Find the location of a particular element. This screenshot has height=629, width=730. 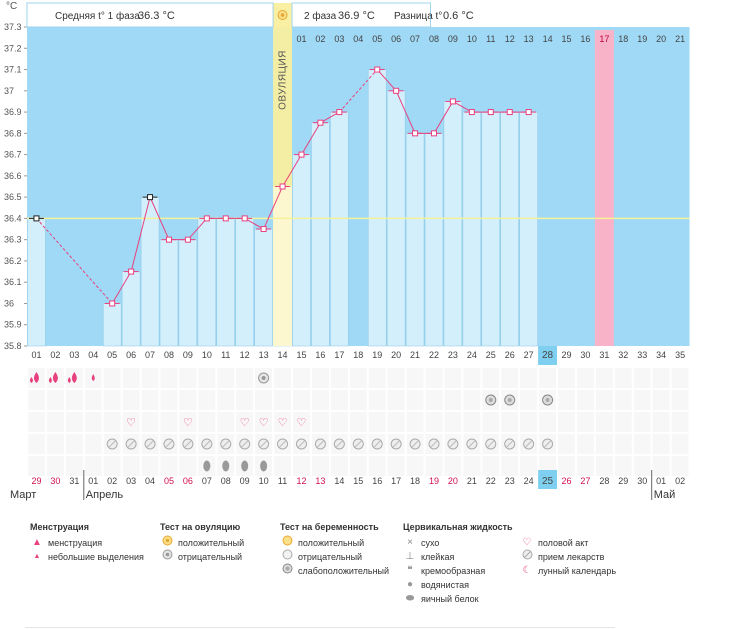

cycle-day-label: 33 is located at coordinates (642, 355).